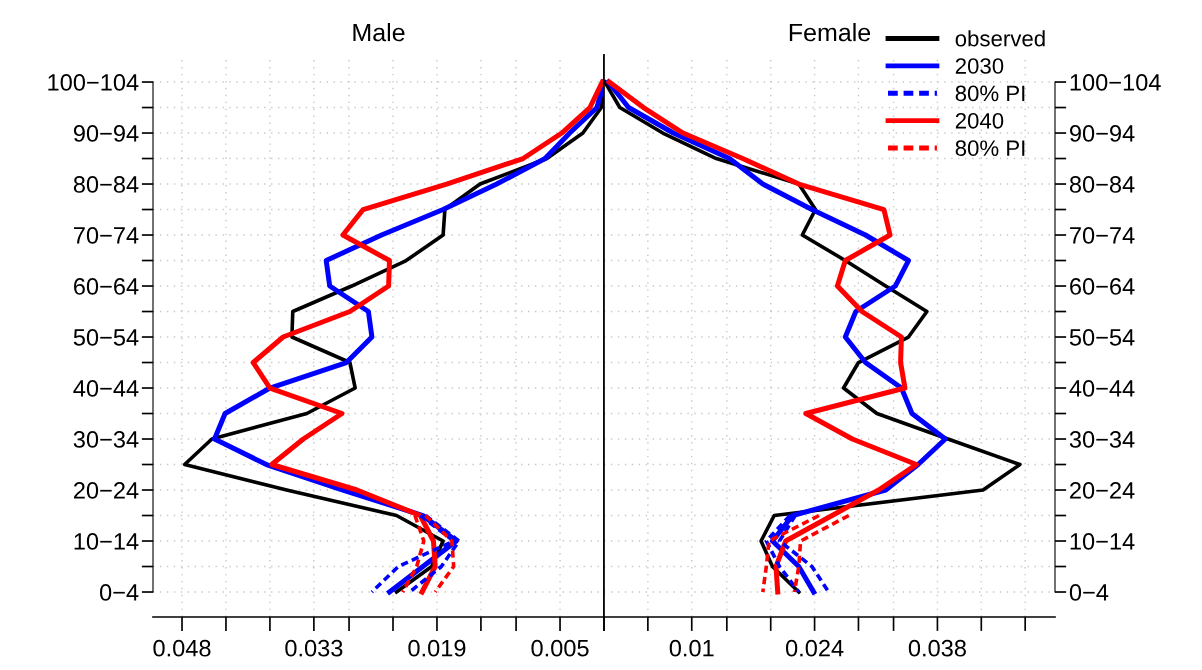 The width and height of the screenshot is (1202, 670). What do you see at coordinates (979, 66) in the screenshot?
I see `legend-label: 2030` at bounding box center [979, 66].